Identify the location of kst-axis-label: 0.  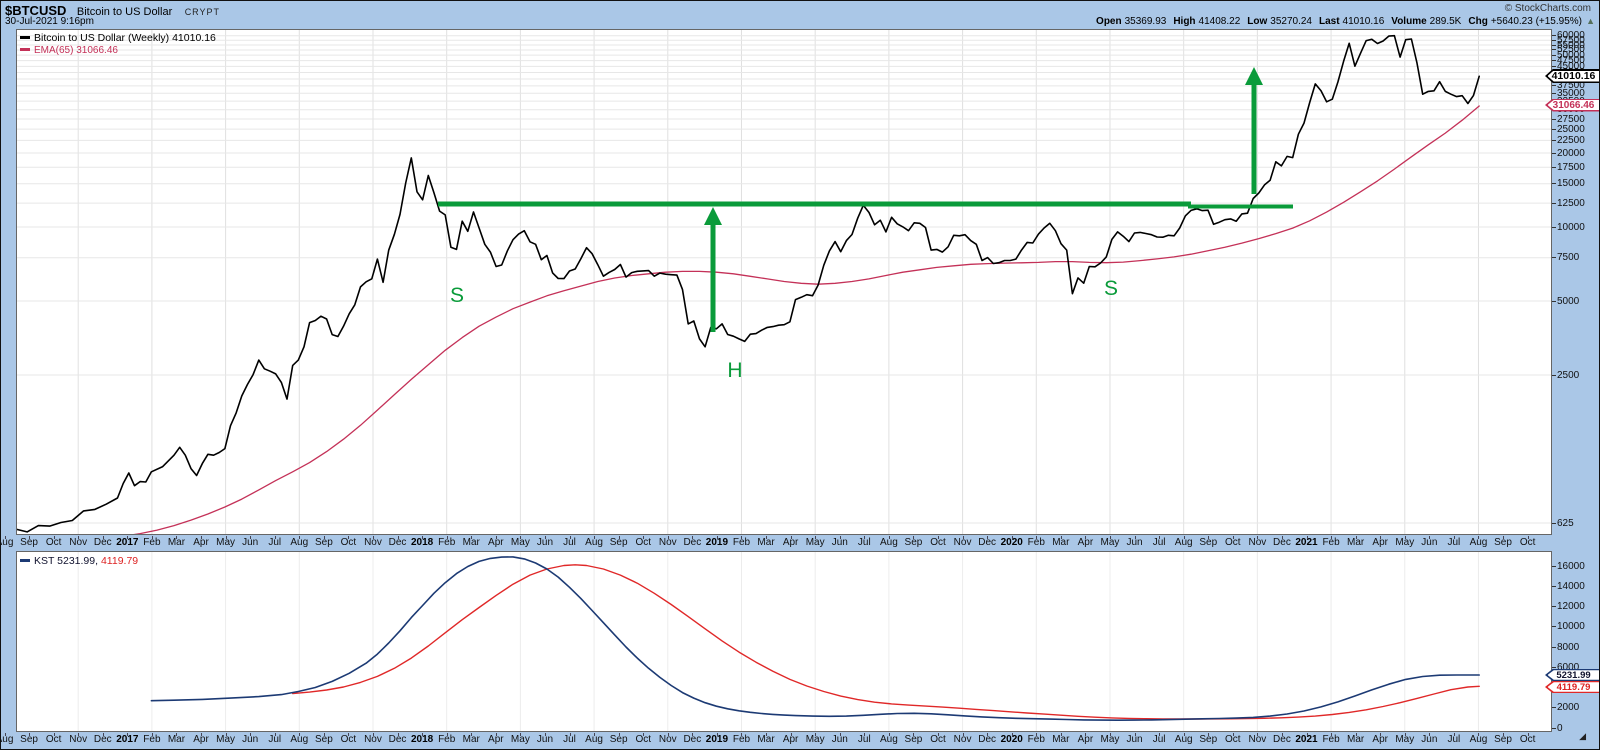
(1560, 728).